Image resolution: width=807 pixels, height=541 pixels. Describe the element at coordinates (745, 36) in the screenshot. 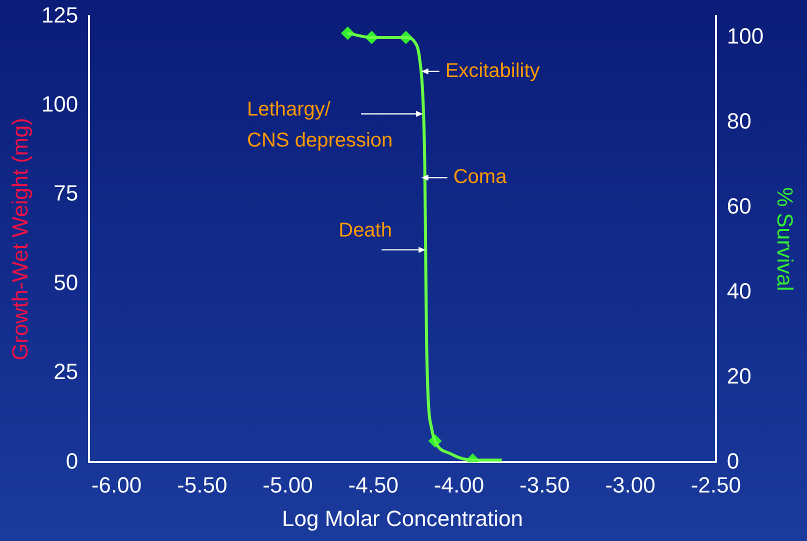

I see `y2-tick-label: 100` at that location.